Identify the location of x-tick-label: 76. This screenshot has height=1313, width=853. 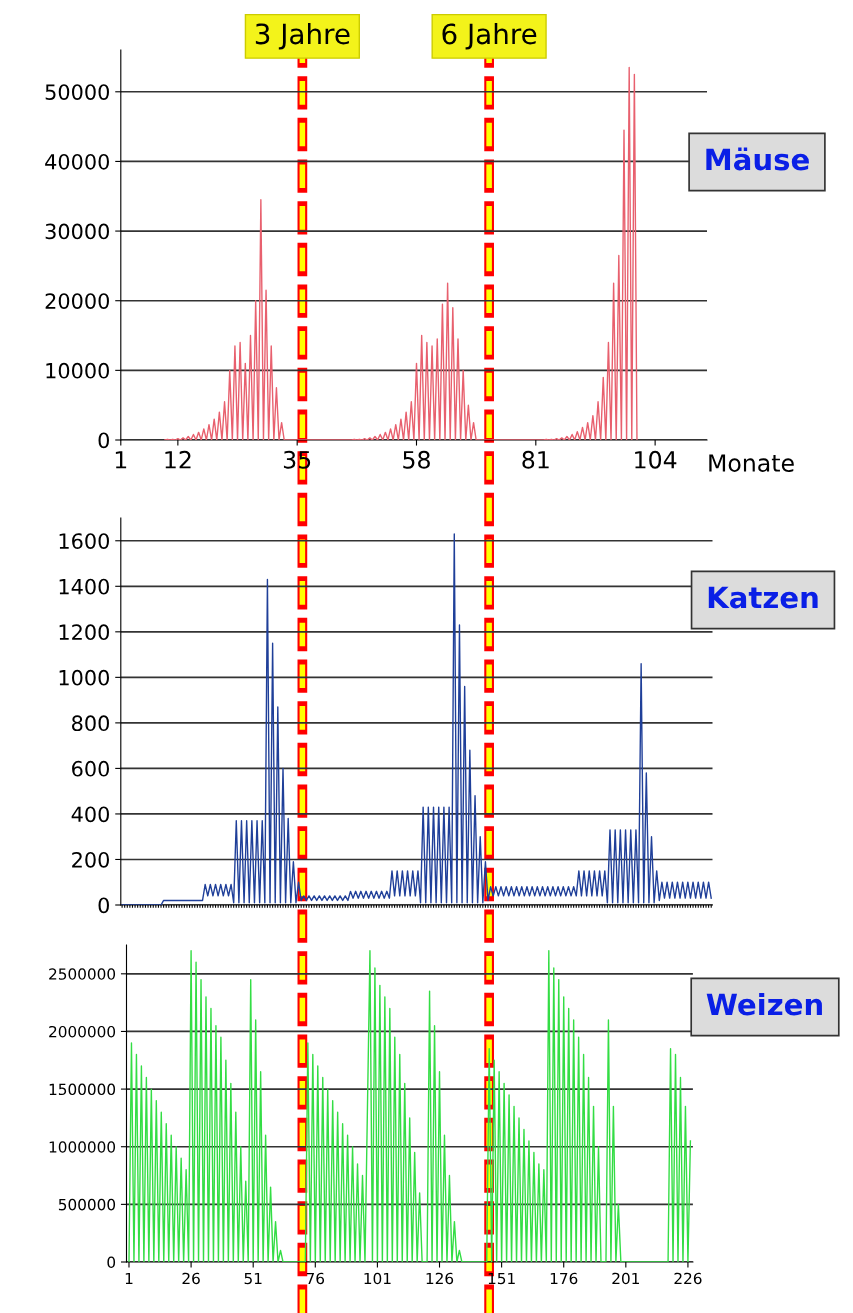
(315, 1278).